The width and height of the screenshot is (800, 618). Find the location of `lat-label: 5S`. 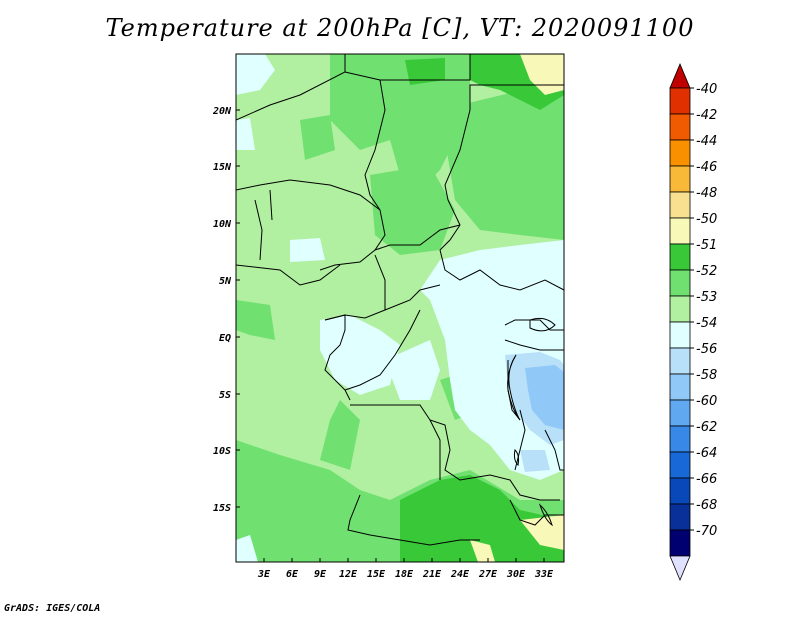

lat-label: 5S is located at coordinates (225, 395).